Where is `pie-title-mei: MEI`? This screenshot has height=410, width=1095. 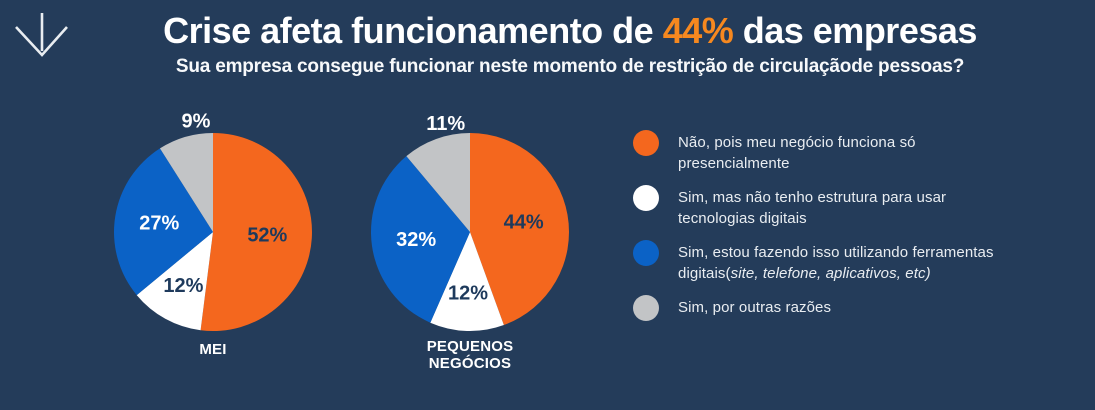 pie-title-mei: MEI is located at coordinates (213, 349).